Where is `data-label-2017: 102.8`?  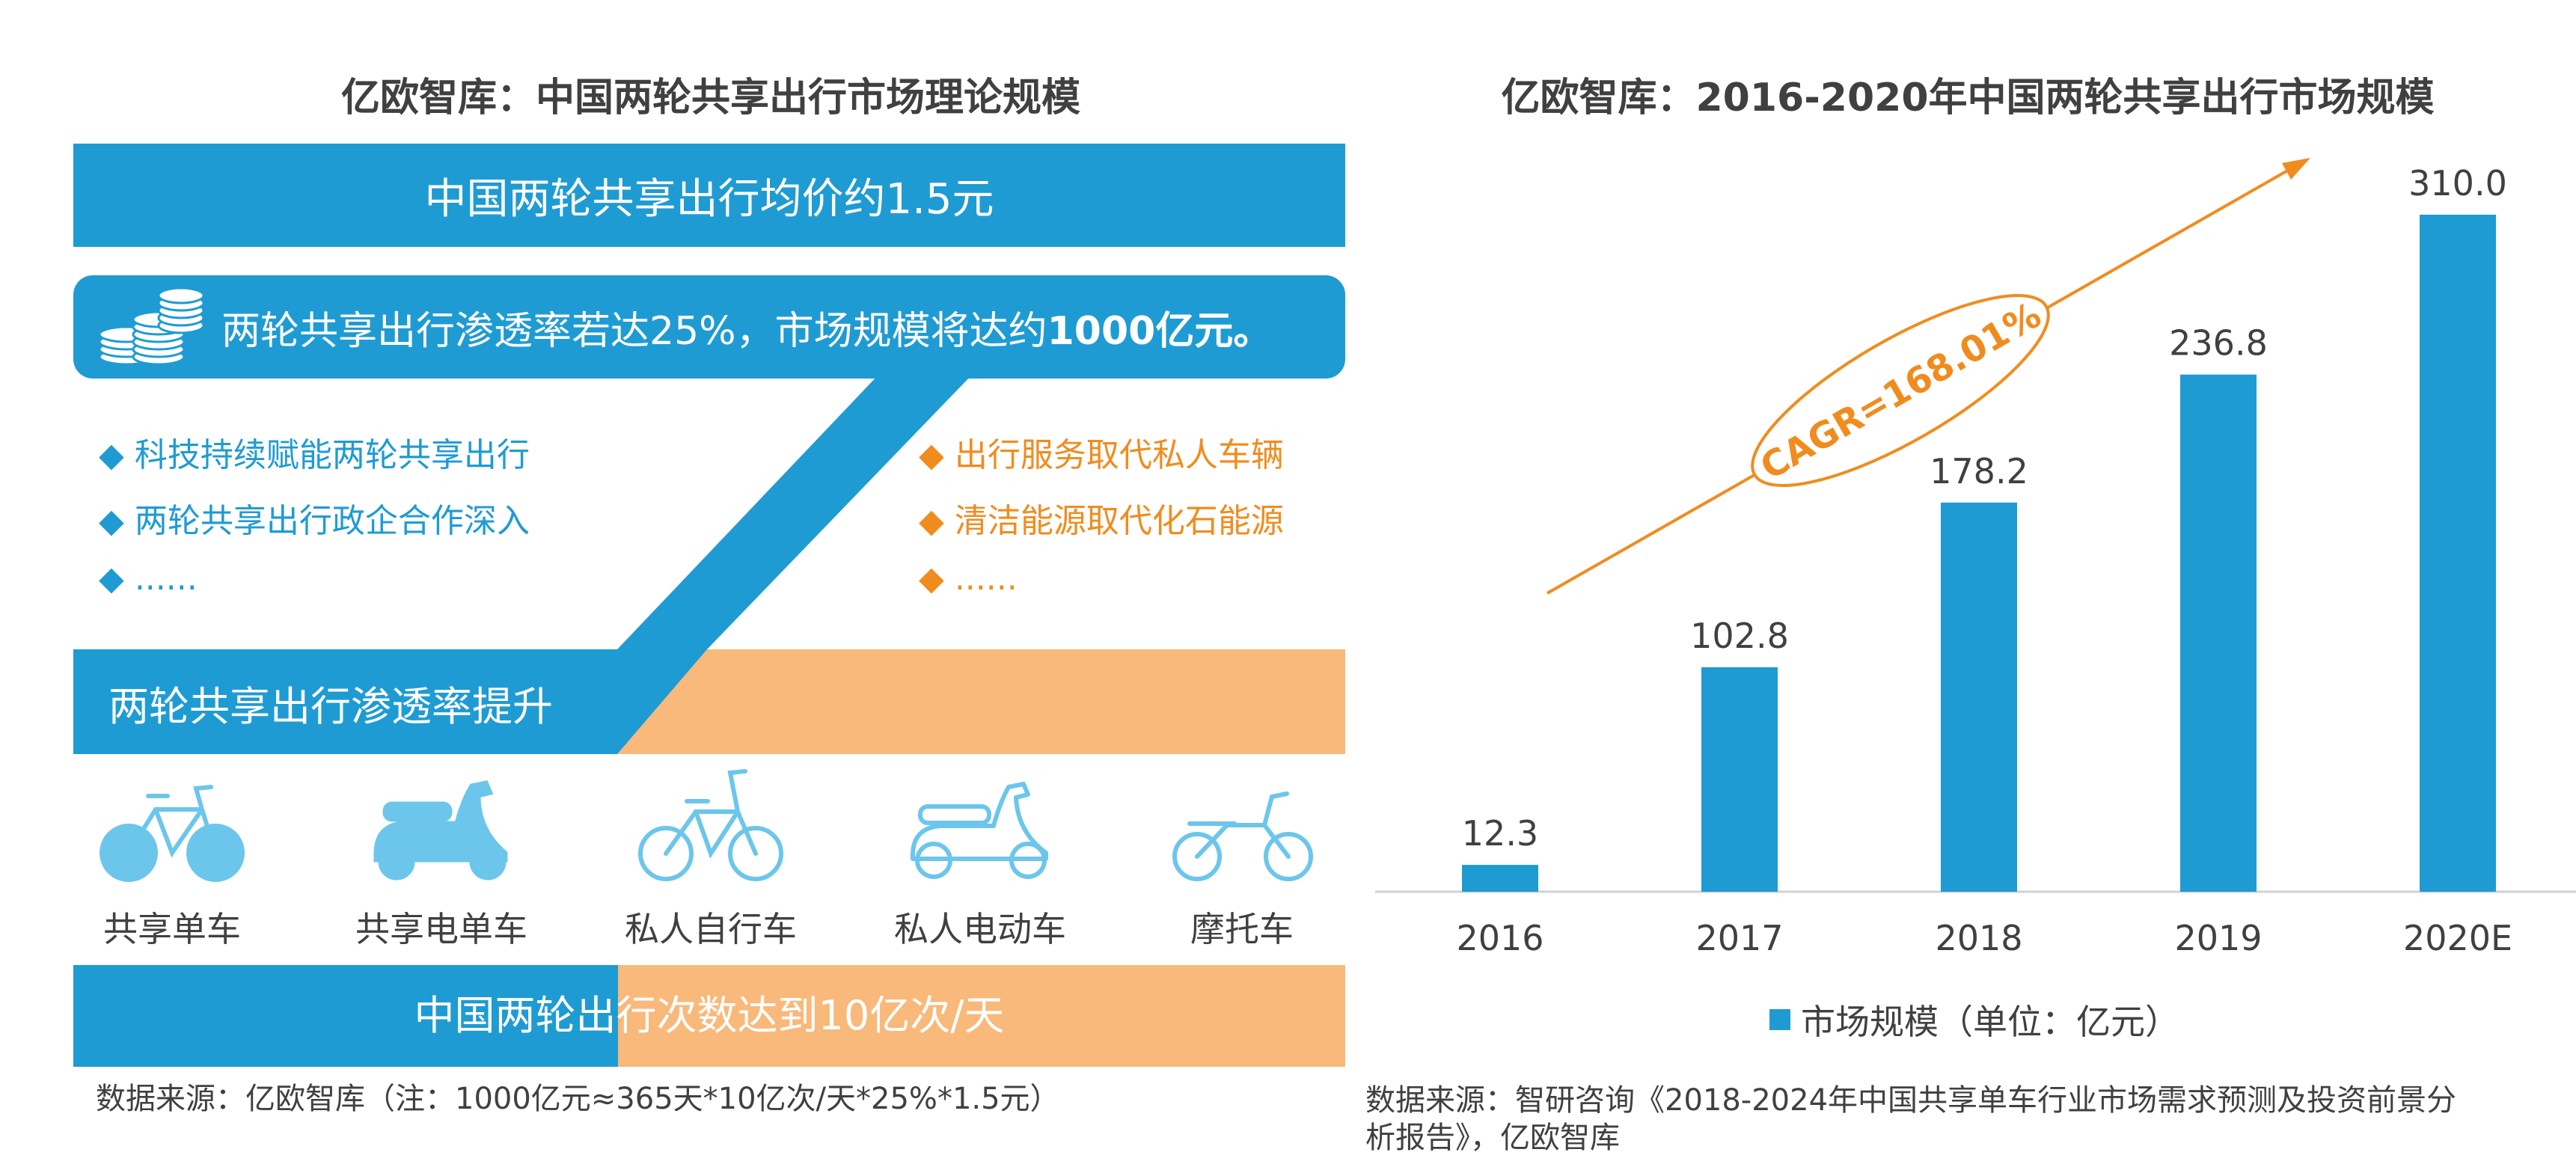
data-label-2017: 102.8 is located at coordinates (1739, 636).